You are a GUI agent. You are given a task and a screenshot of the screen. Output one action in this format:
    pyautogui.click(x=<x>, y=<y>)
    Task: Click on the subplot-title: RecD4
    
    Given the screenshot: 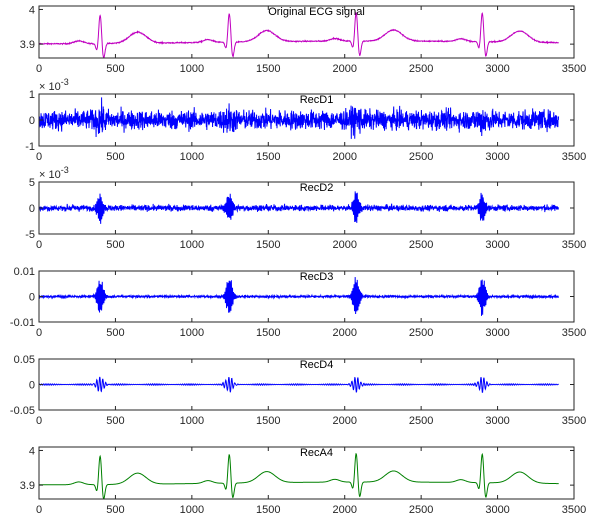 What is the action you would take?
    pyautogui.click(x=317, y=365)
    